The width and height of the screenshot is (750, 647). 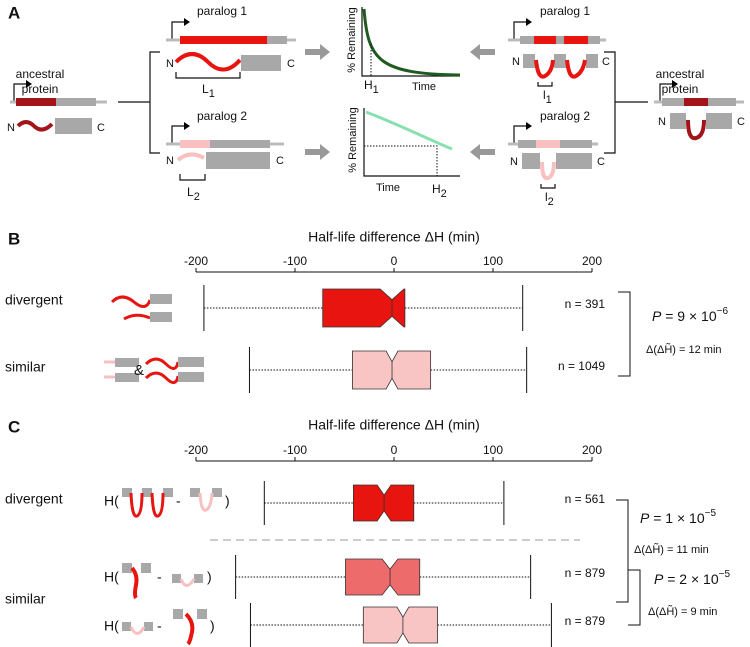 I want to click on n-label: n = 879, so click(x=585, y=621).